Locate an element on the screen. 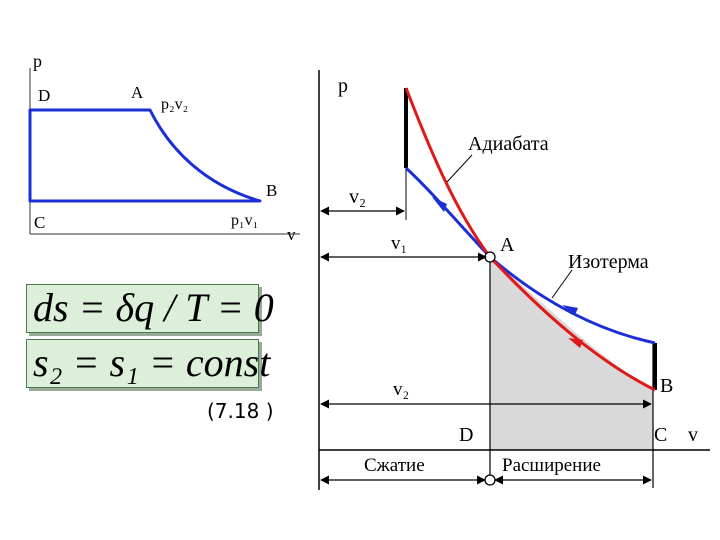 The height and width of the screenshot is (540, 720). isentropic-formula-box: s₂ = s₁ = const is located at coordinates (148, 363).